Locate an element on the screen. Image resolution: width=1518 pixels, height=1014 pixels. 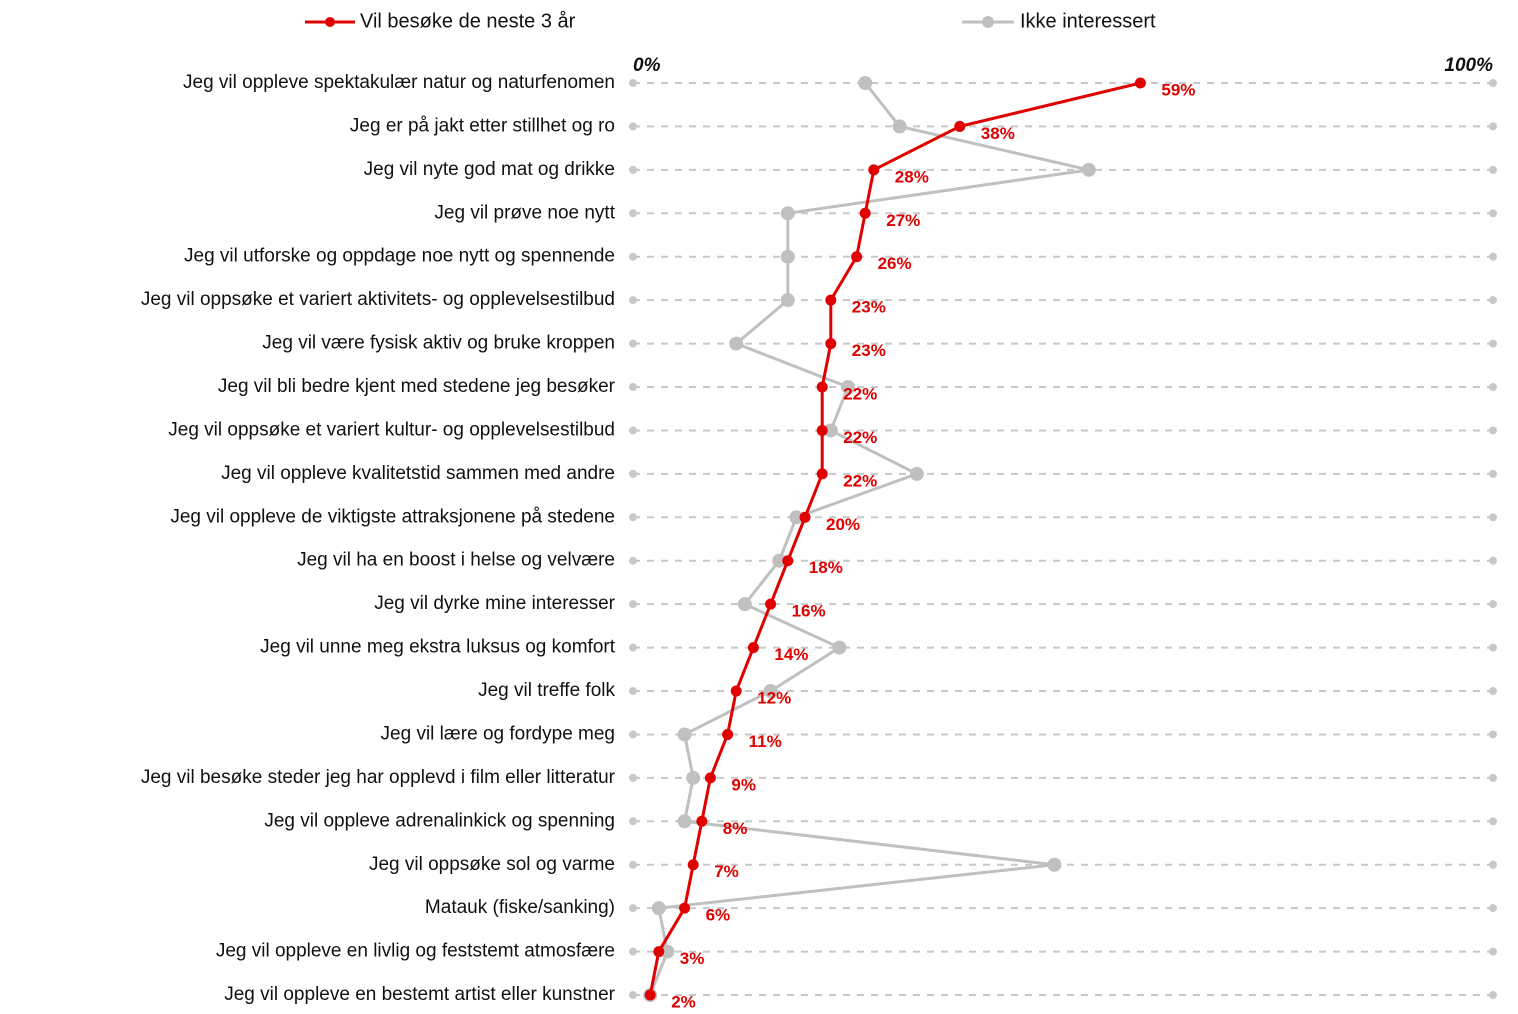
category-label: Matauk (fiske/sanking) is located at coordinates (520, 907).